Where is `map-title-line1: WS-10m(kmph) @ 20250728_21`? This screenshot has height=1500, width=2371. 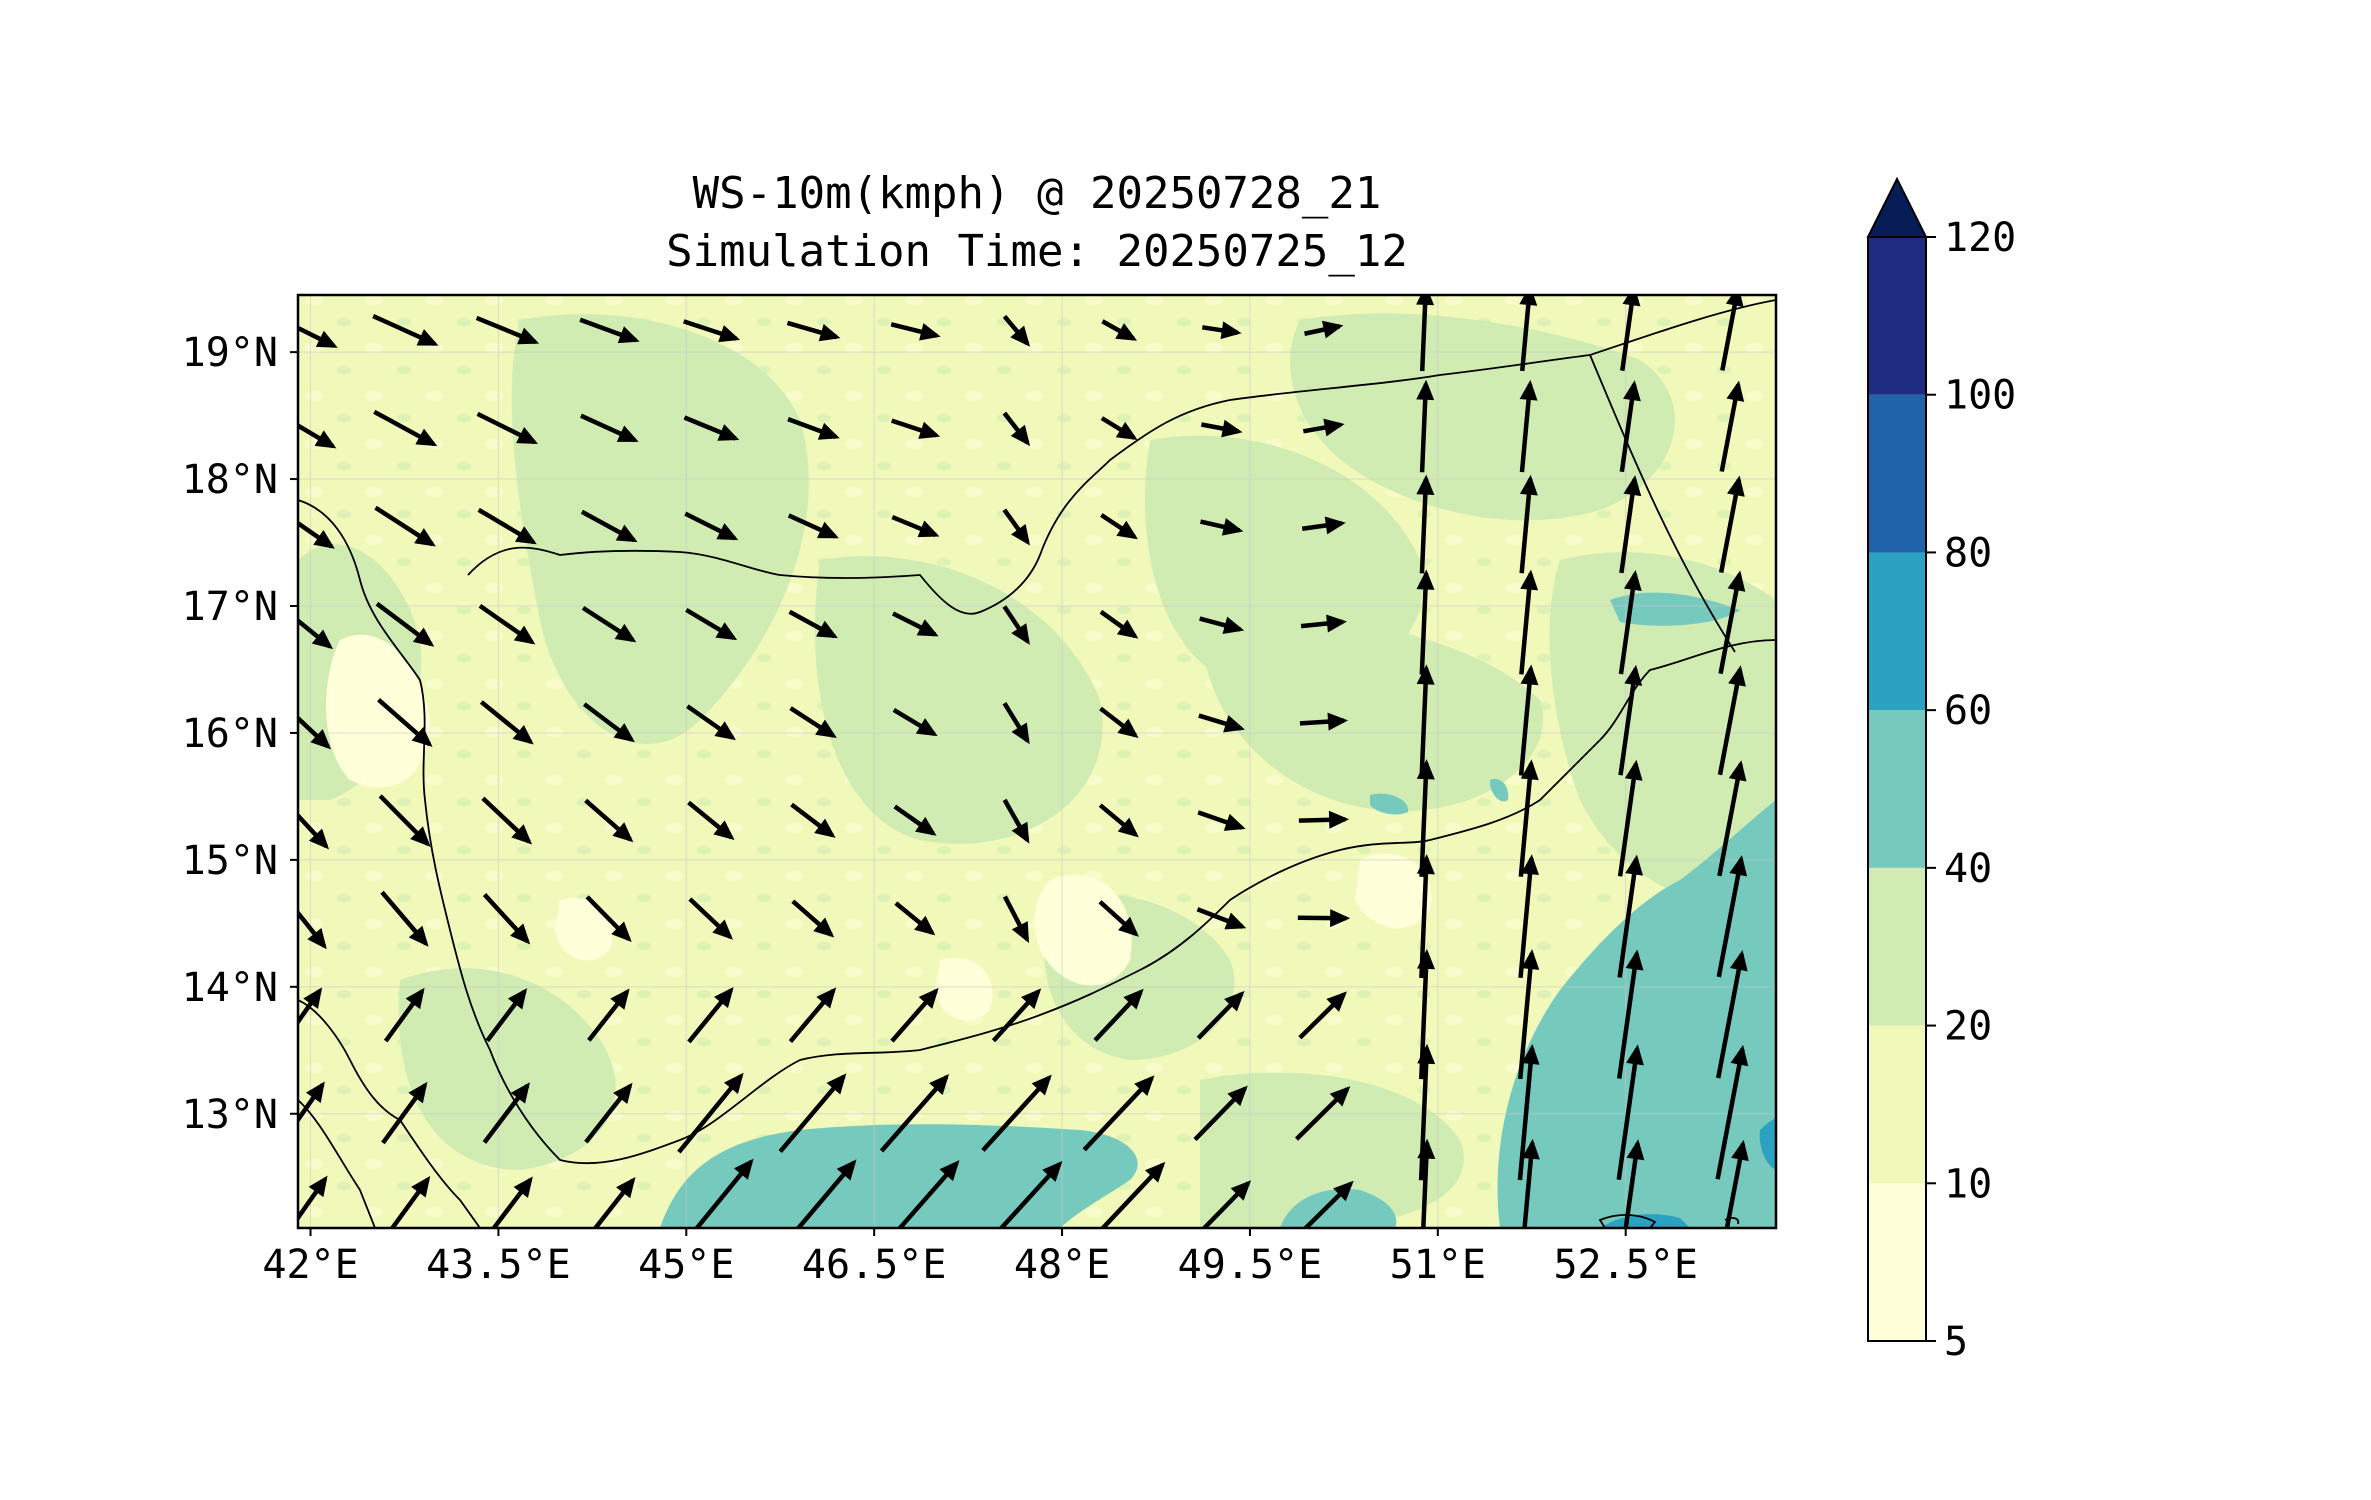 map-title-line1: WS-10m(kmph) @ 20250728_21 is located at coordinates (1037, 193).